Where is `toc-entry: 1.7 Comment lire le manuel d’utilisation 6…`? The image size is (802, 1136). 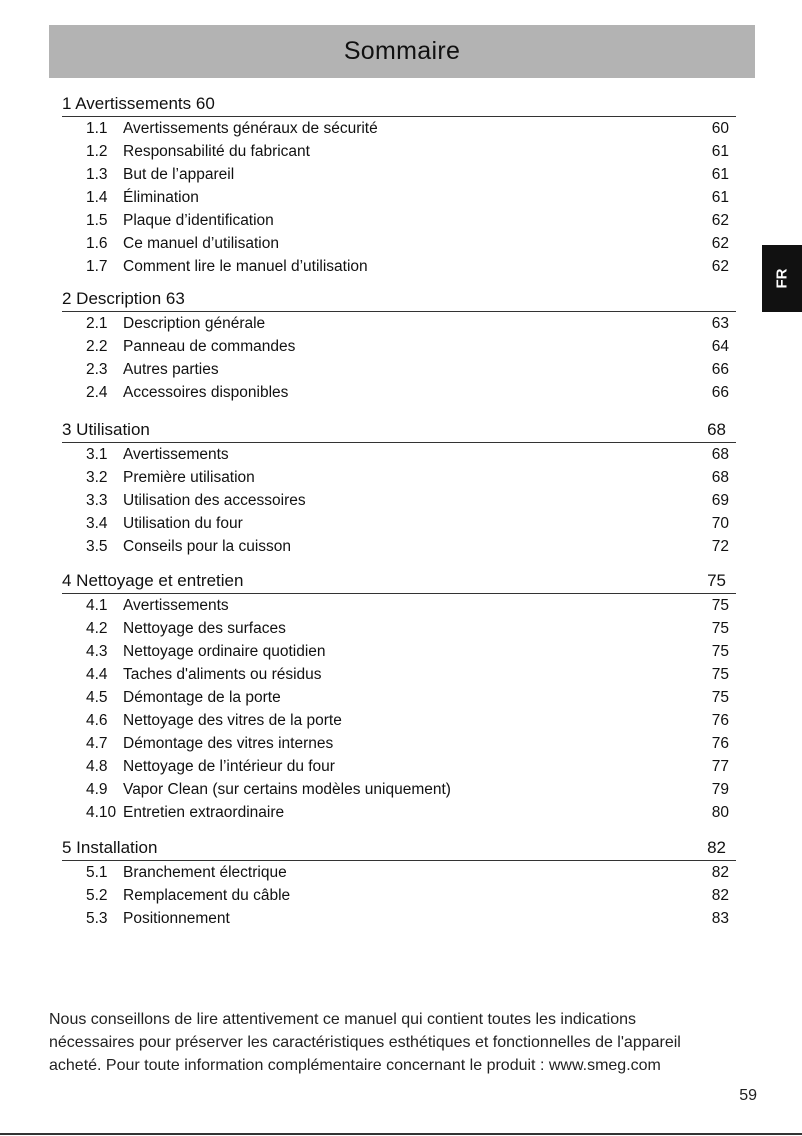
toc-entry: 1.7 Comment lire le manuel d’utilisation 6… is located at coordinates (399, 266).